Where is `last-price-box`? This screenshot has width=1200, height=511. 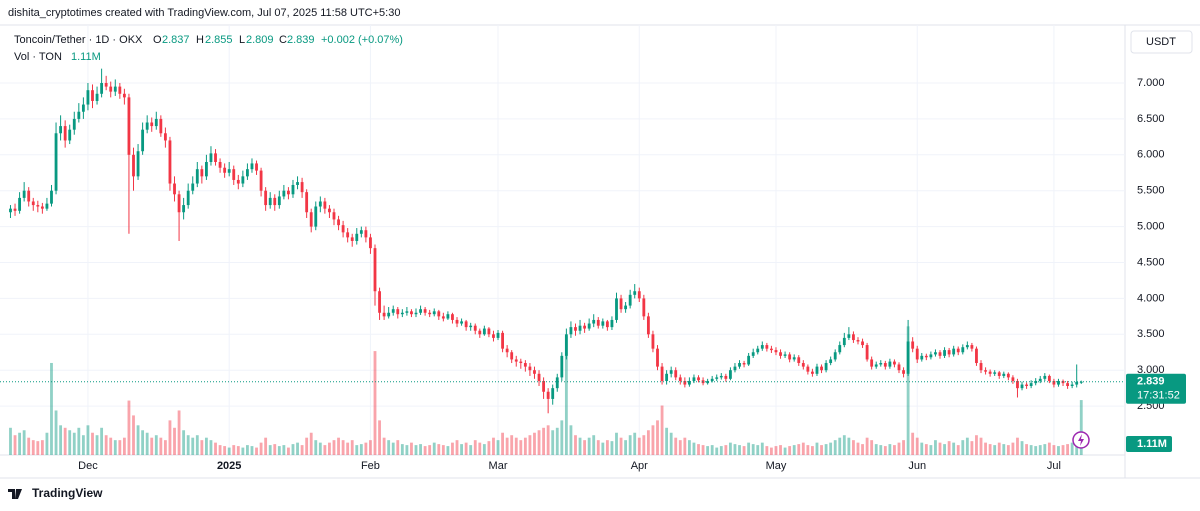 last-price-box is located at coordinates (1156, 388).